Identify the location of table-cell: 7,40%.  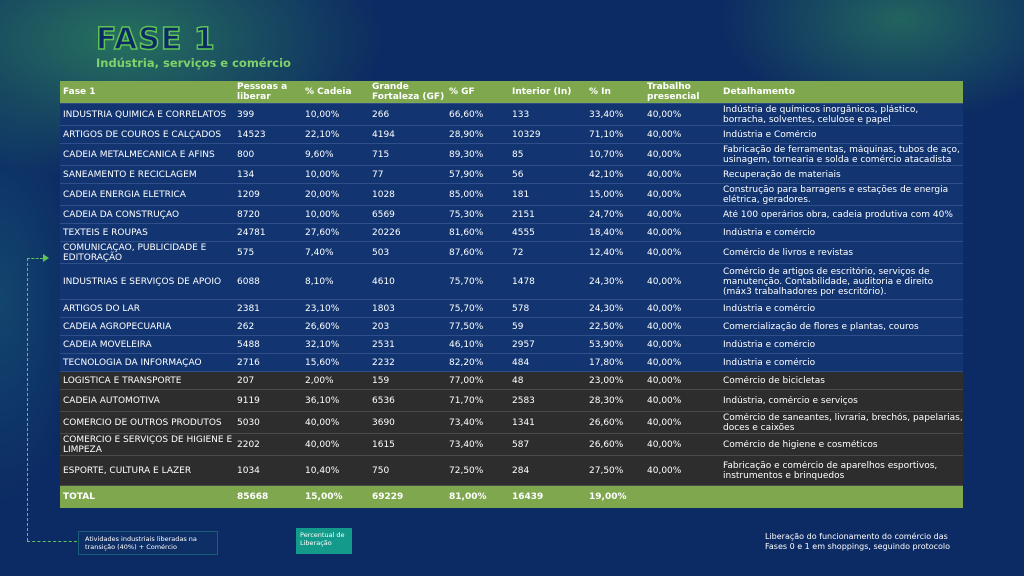
(319, 252).